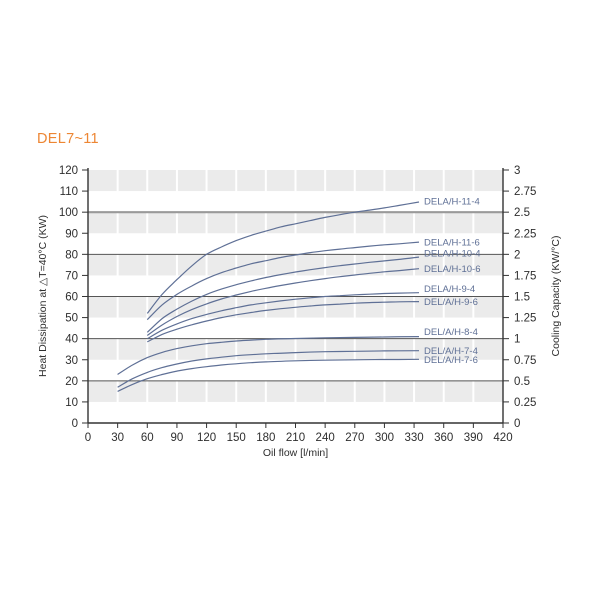 The image size is (600, 600). Describe the element at coordinates (177, 438) in the screenshot. I see `x-tick-label: 90` at that location.